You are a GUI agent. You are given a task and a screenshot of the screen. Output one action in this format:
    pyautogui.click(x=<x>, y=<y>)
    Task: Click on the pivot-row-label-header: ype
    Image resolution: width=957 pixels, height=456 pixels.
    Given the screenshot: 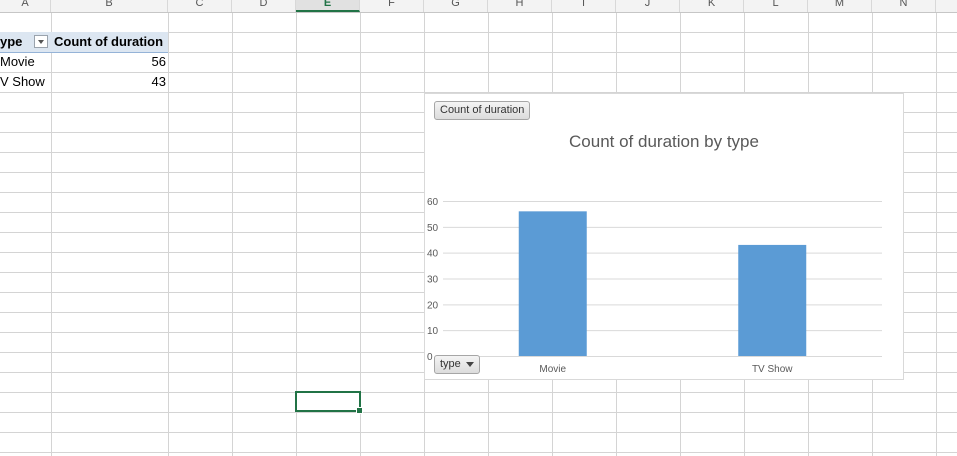 What is the action you would take?
    pyautogui.click(x=11, y=41)
    